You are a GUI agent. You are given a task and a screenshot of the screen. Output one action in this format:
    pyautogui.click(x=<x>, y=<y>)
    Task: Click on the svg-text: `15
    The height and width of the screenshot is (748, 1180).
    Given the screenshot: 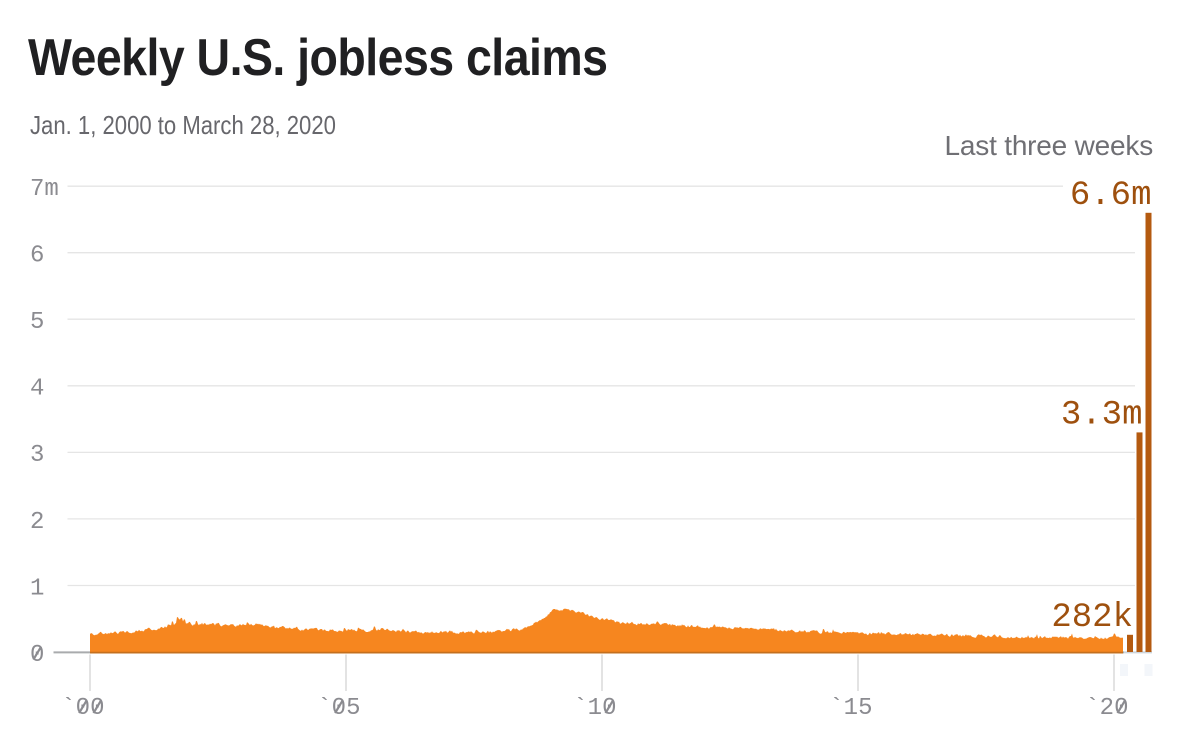 What is the action you would take?
    pyautogui.click(x=850, y=708)
    